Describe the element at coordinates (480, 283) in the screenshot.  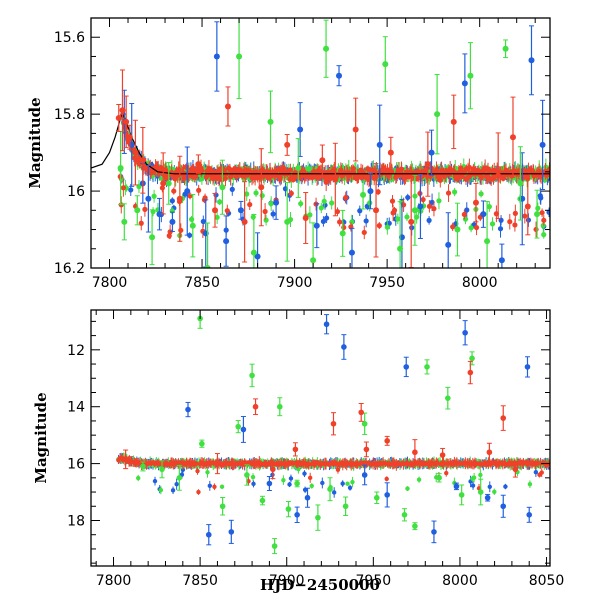
I see `x-tick-label: 8000` at that location.